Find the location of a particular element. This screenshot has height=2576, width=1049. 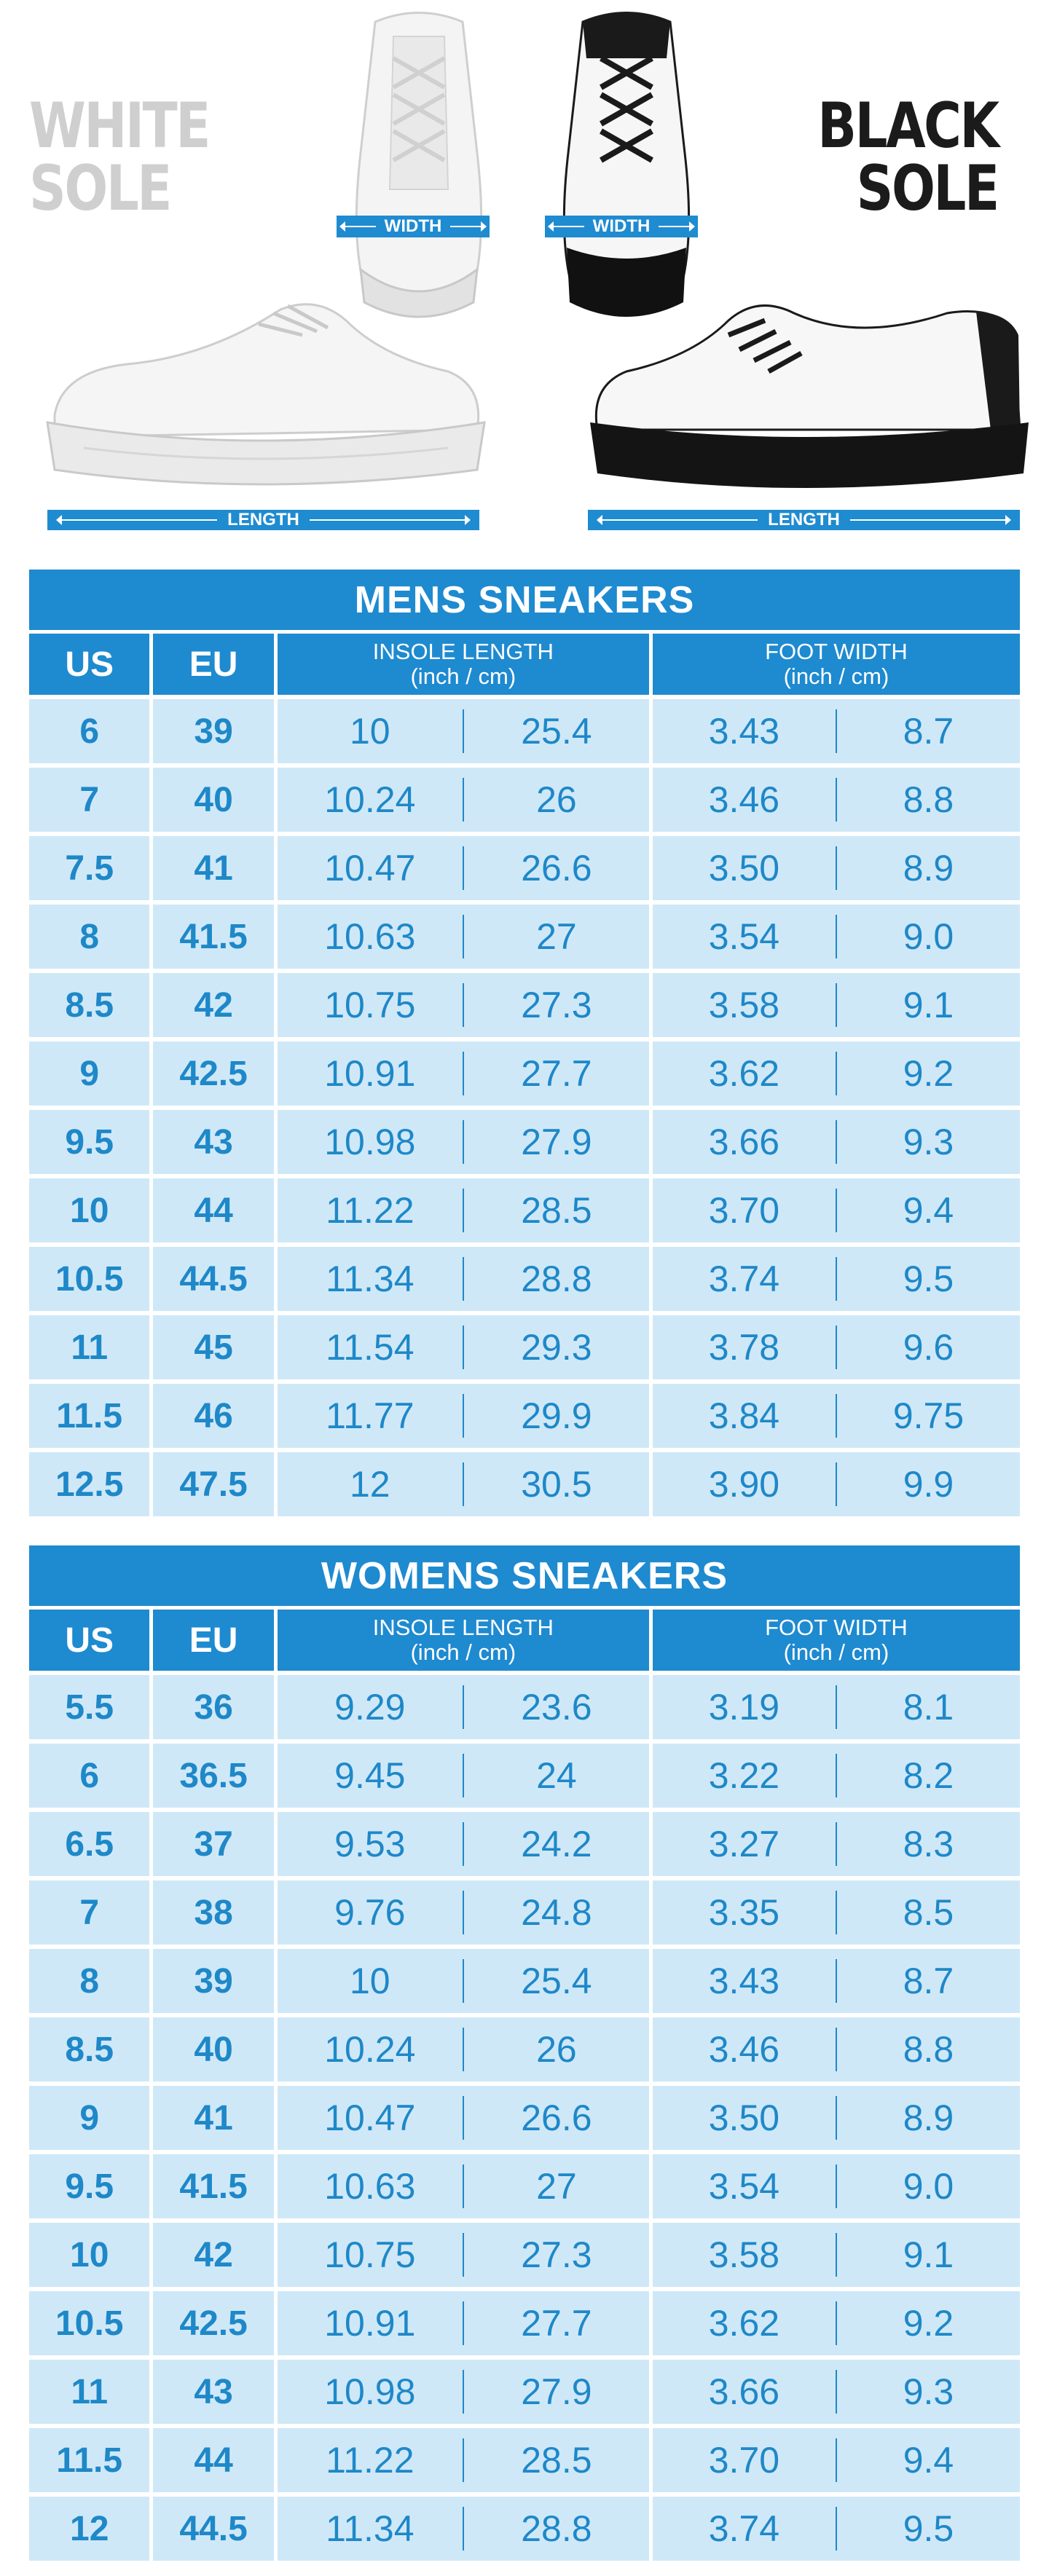

us-size-cell: 11 is located at coordinates (89, 2392).